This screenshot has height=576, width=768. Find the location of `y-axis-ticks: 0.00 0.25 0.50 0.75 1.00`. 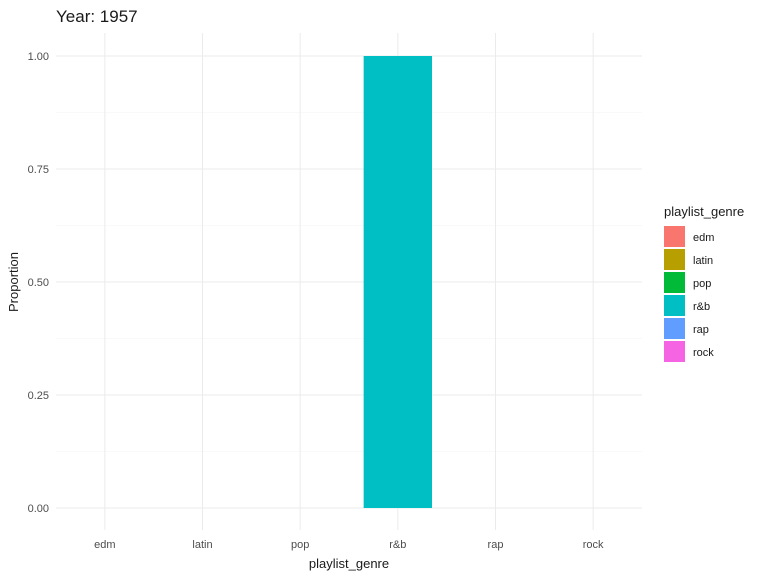

y-axis-ticks: 0.00 0.25 0.50 0.75 1.00 is located at coordinates (38, 283).